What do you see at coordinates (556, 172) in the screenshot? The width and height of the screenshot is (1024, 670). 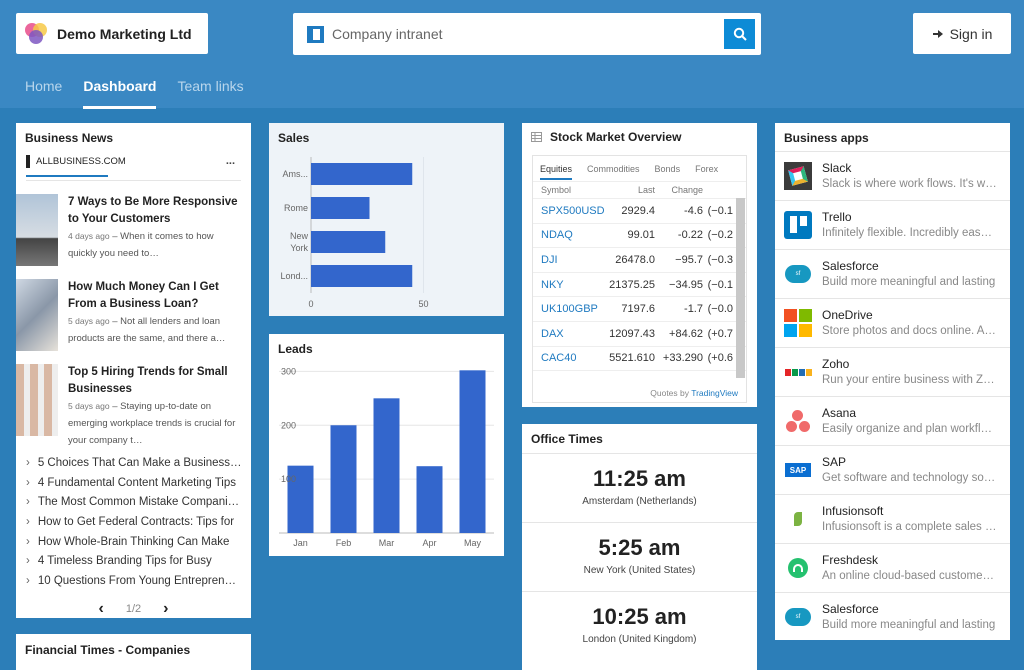 I see `tab-equities: Equities` at bounding box center [556, 172].